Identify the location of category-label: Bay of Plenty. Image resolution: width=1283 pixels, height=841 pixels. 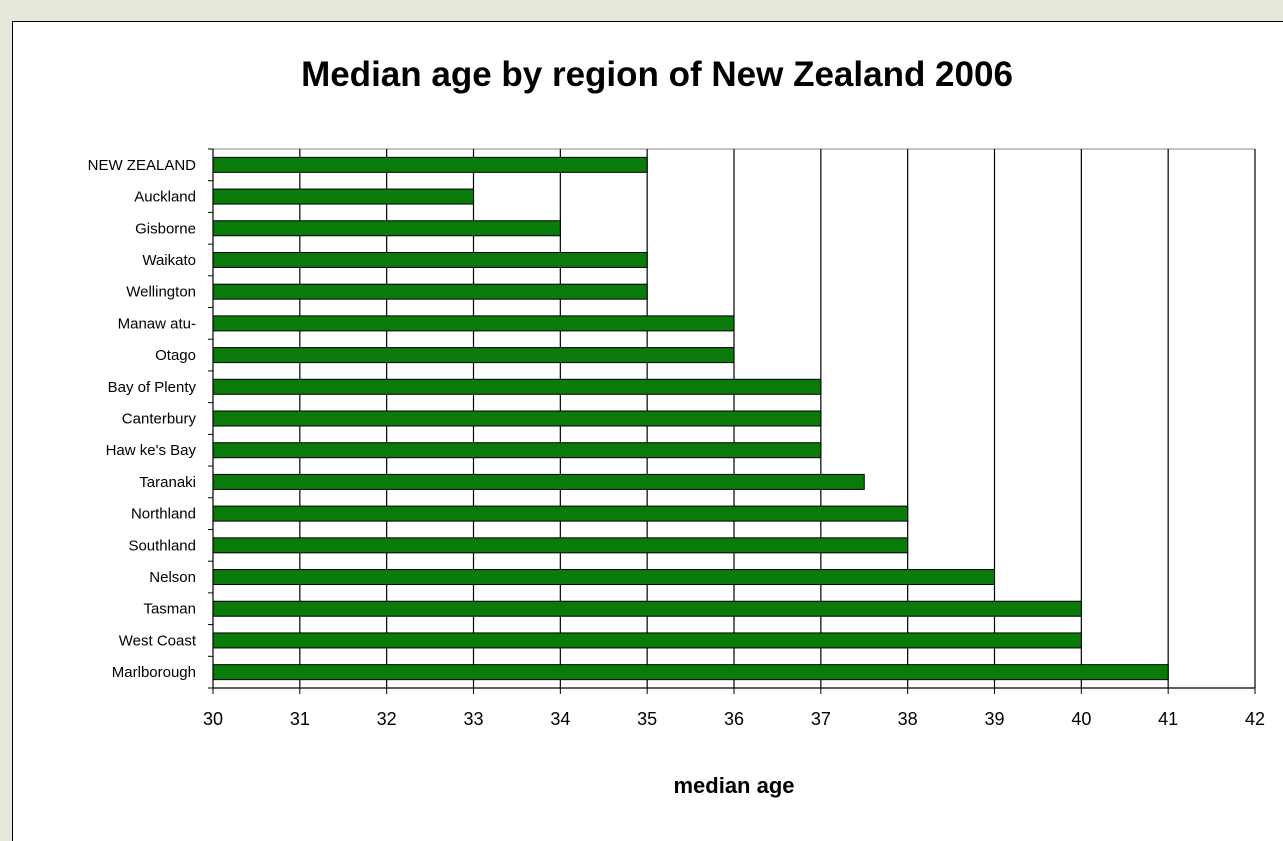
(152, 387).